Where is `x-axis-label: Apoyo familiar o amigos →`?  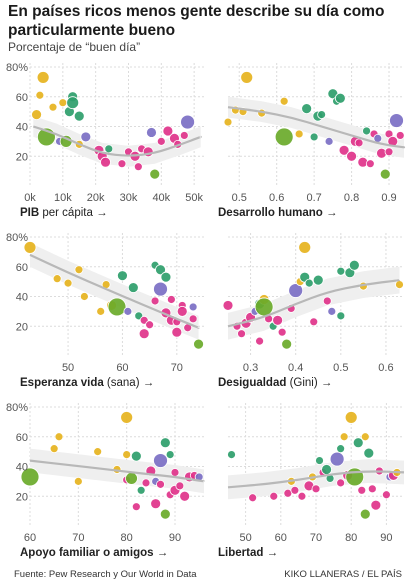
x-axis-label: Apoyo familiar o amigos → is located at coordinates (94, 553).